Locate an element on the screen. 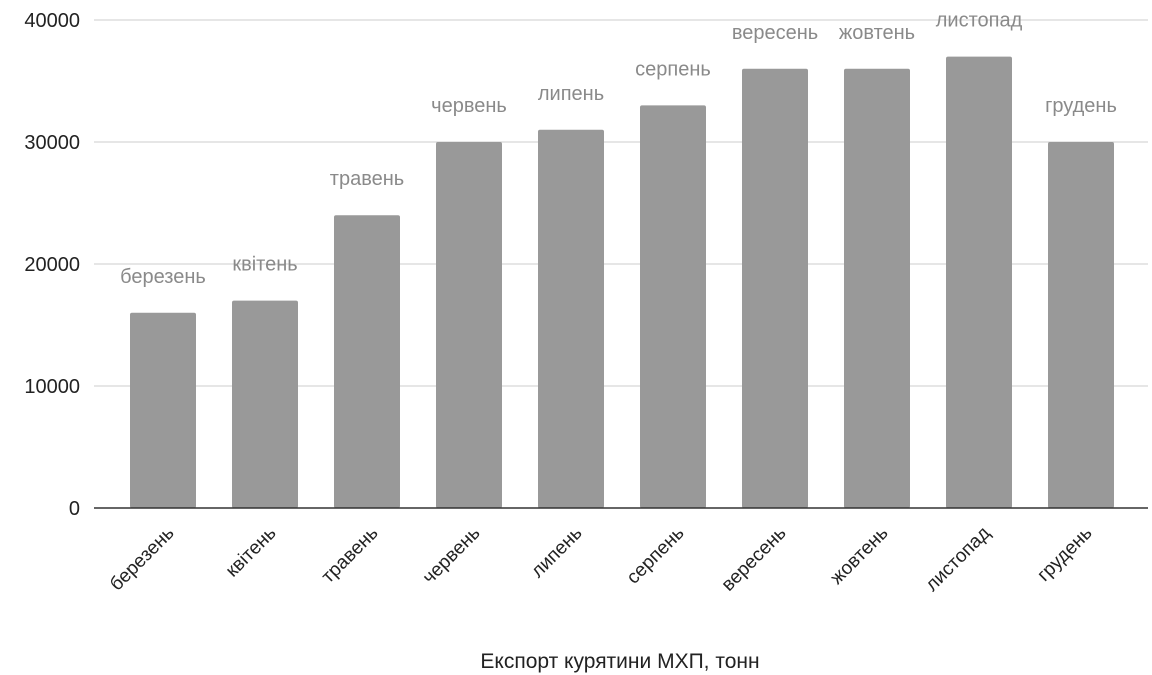  y-axis-ticks: 0 10000 20000 30000 40000 is located at coordinates (52, 265).